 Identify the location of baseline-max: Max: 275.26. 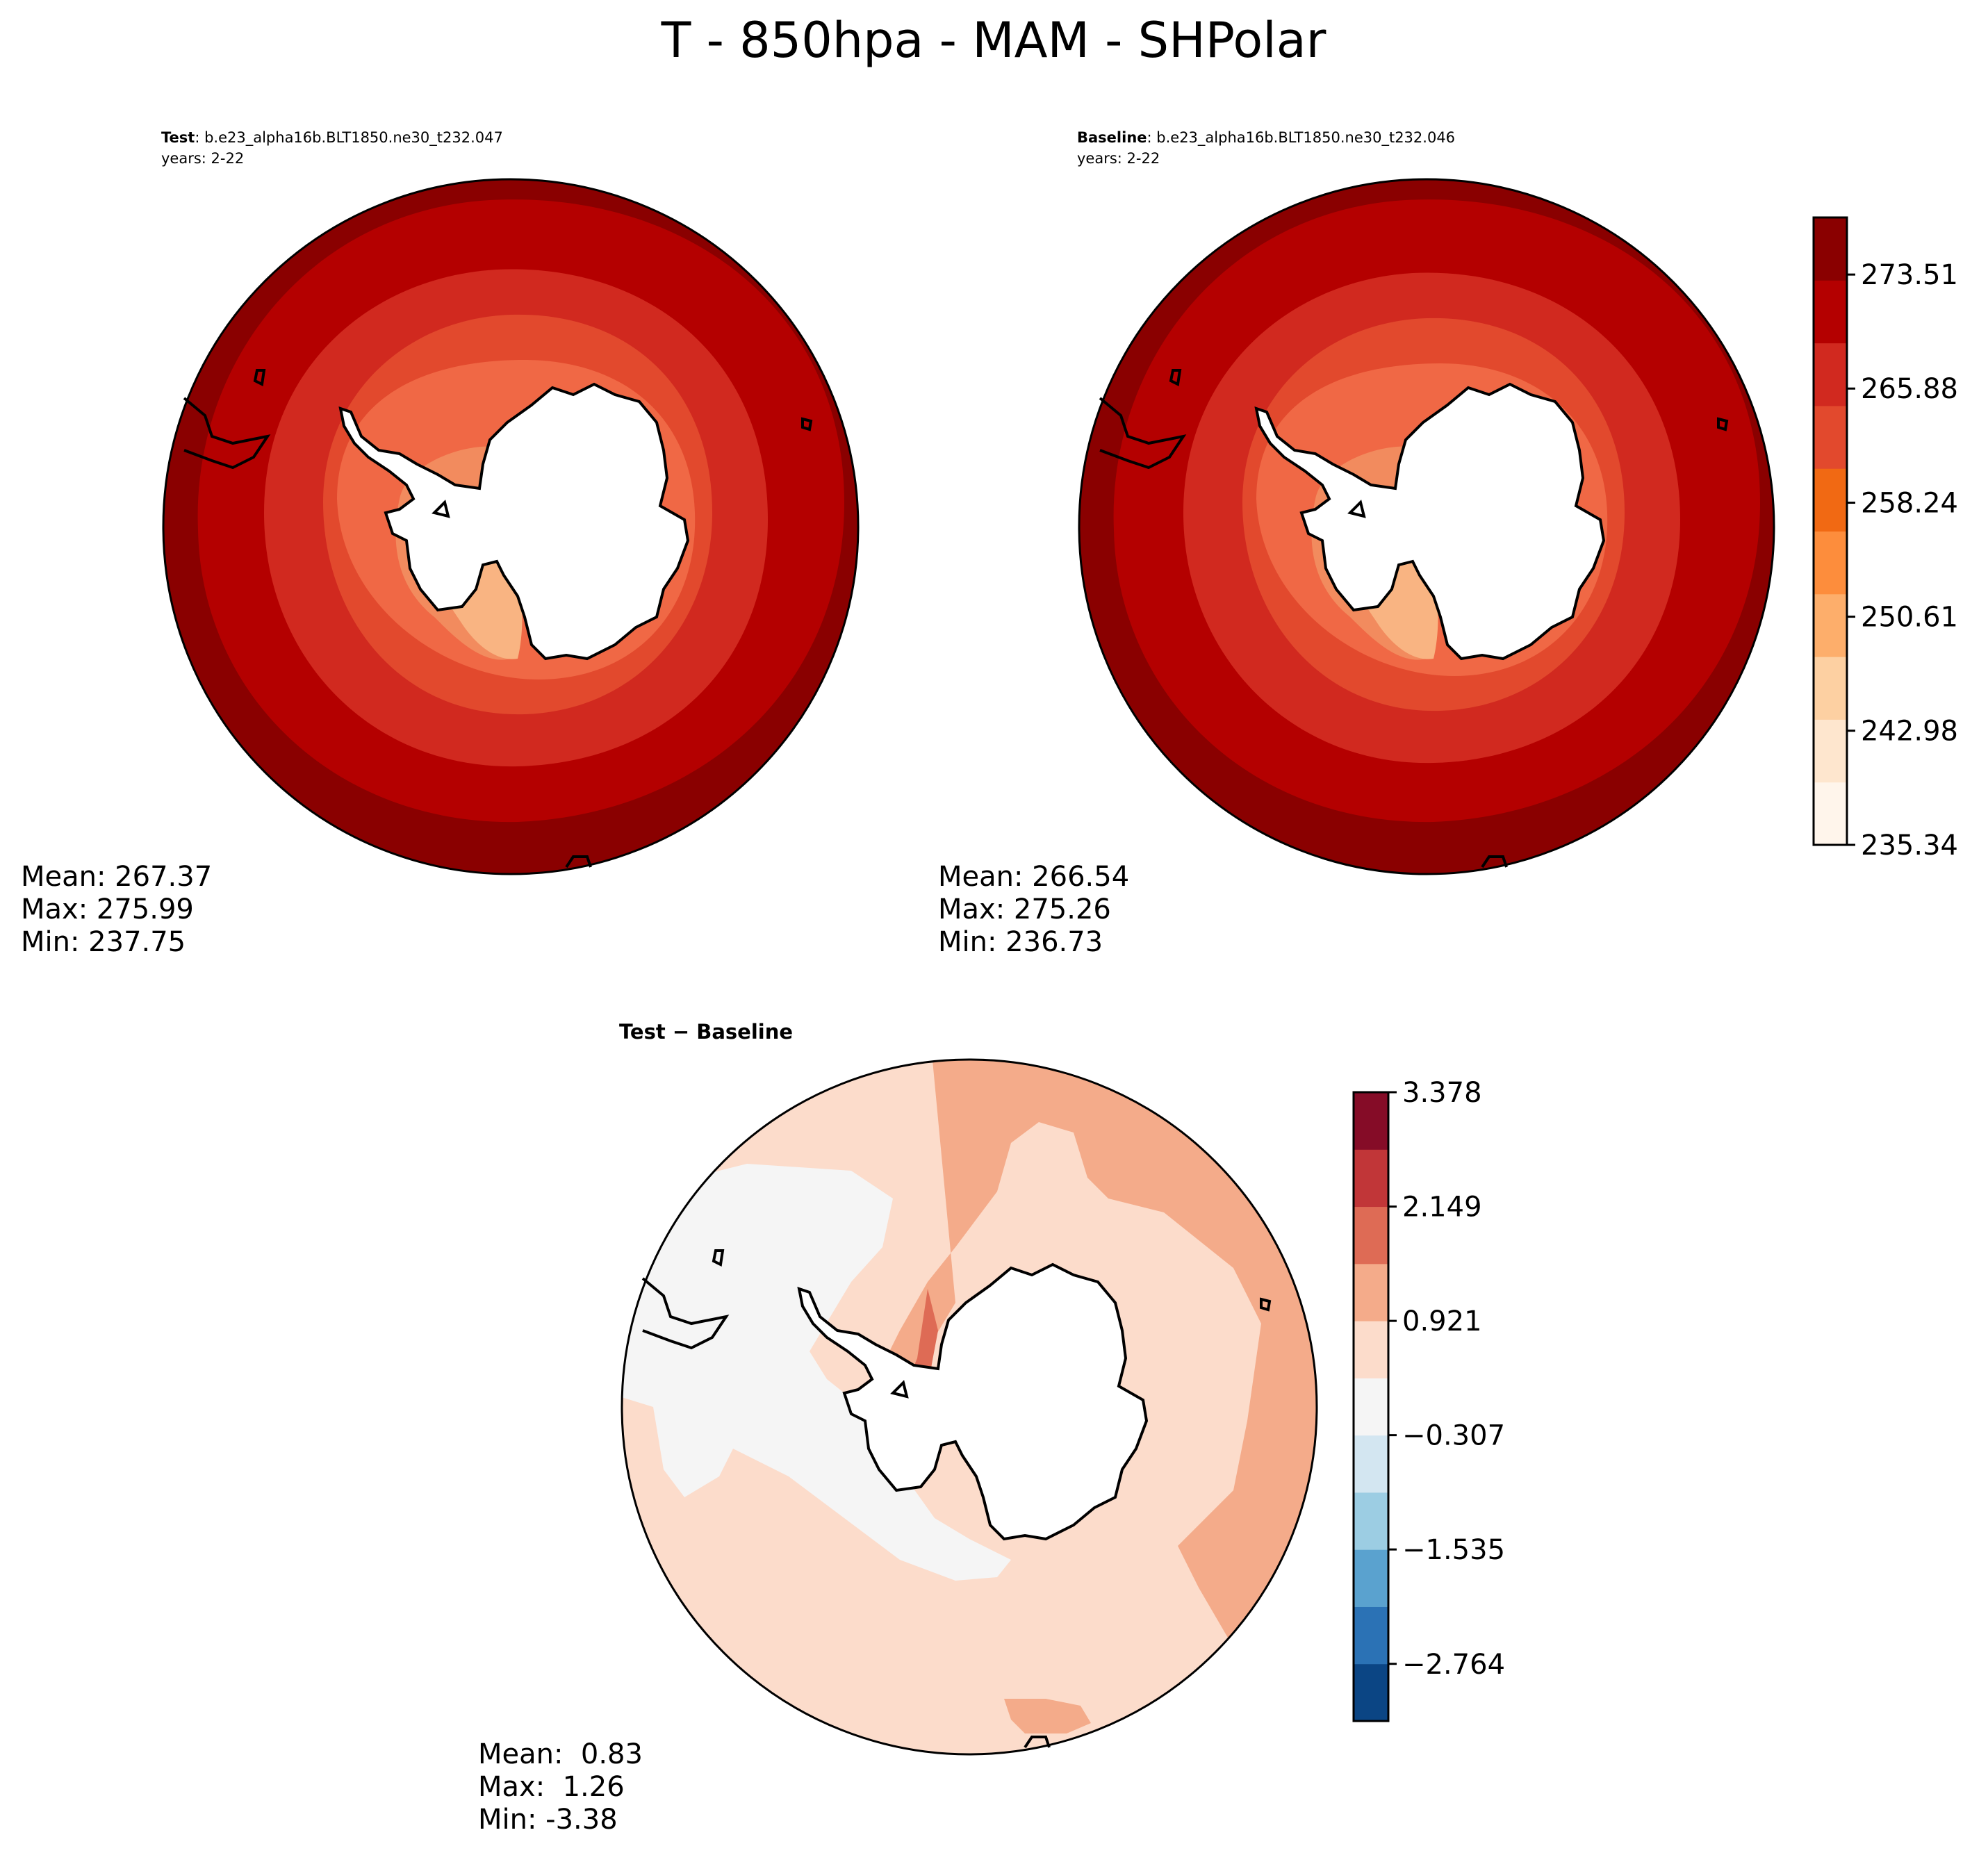
(1024, 909).